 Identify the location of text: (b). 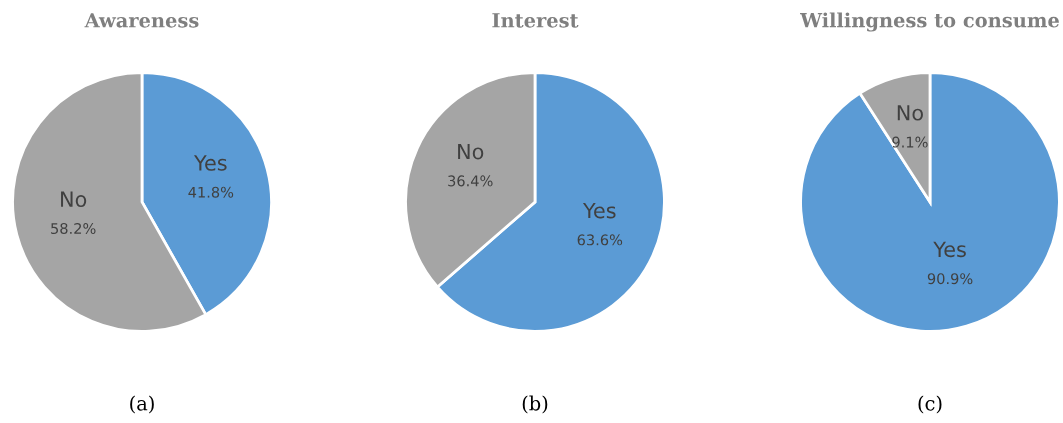
(535, 404).